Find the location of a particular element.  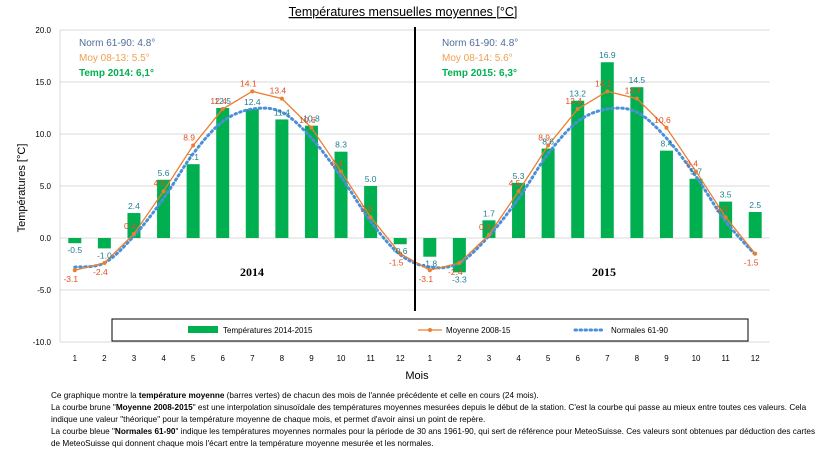

legend-swatch-bars is located at coordinates (203, 329).